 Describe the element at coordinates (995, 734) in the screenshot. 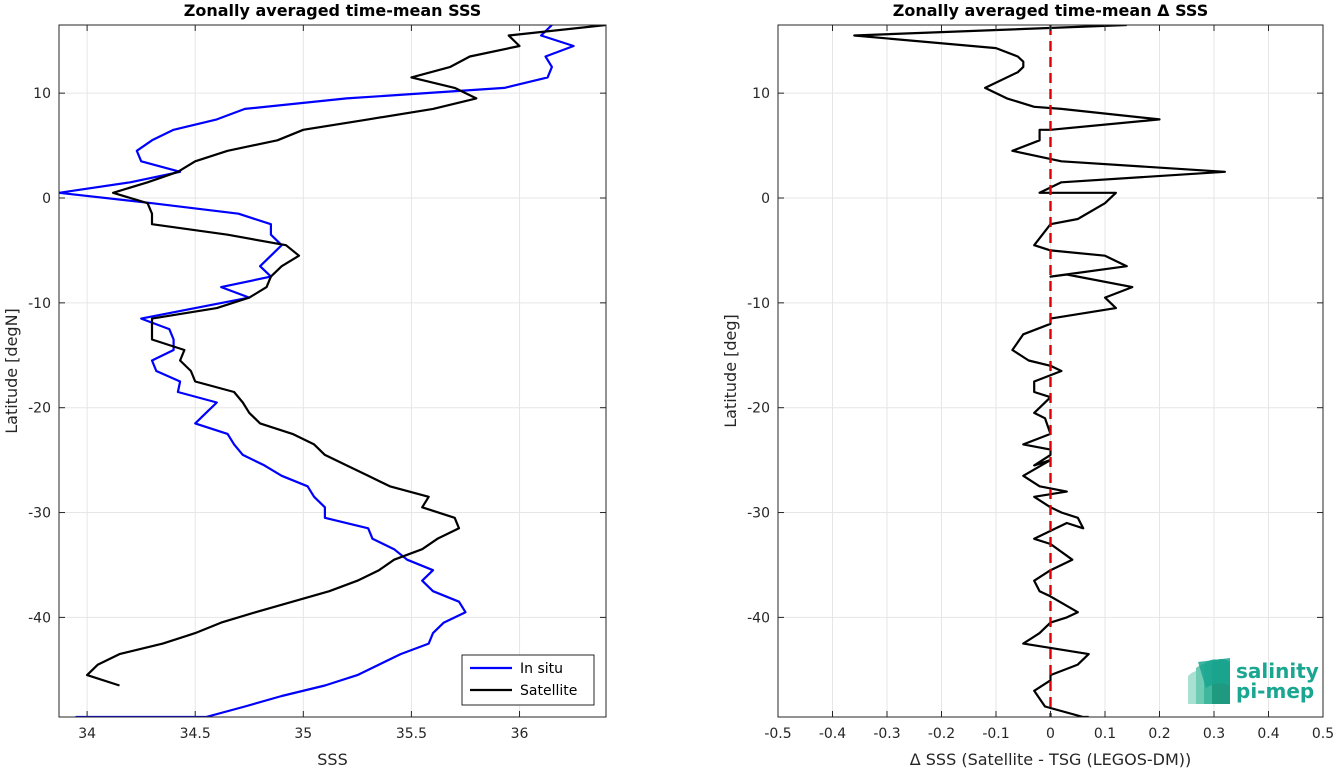

I see `x-tick-label: -0.1` at that location.